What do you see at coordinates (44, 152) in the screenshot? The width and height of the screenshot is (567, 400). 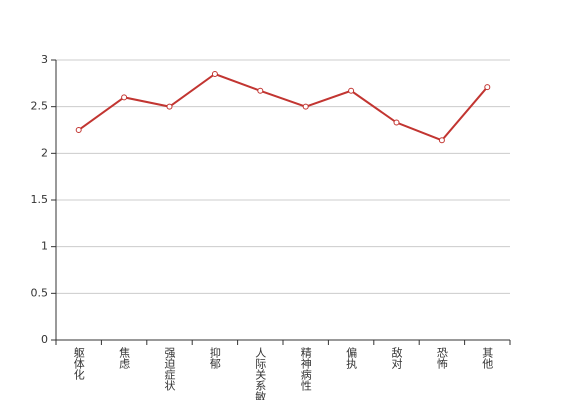 I see `y-tick-label: 2` at bounding box center [44, 152].